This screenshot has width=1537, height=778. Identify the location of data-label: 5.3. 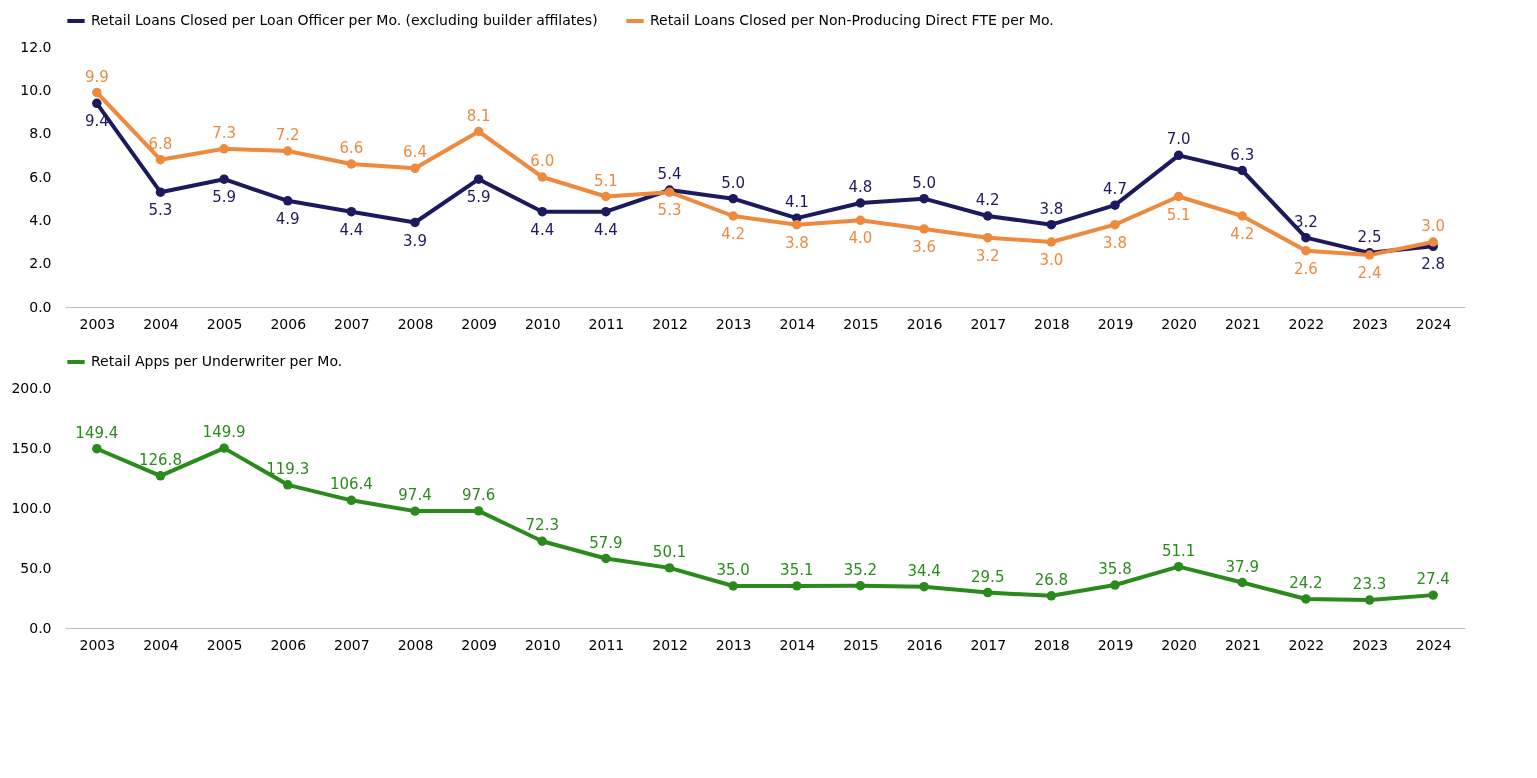
(160, 210).